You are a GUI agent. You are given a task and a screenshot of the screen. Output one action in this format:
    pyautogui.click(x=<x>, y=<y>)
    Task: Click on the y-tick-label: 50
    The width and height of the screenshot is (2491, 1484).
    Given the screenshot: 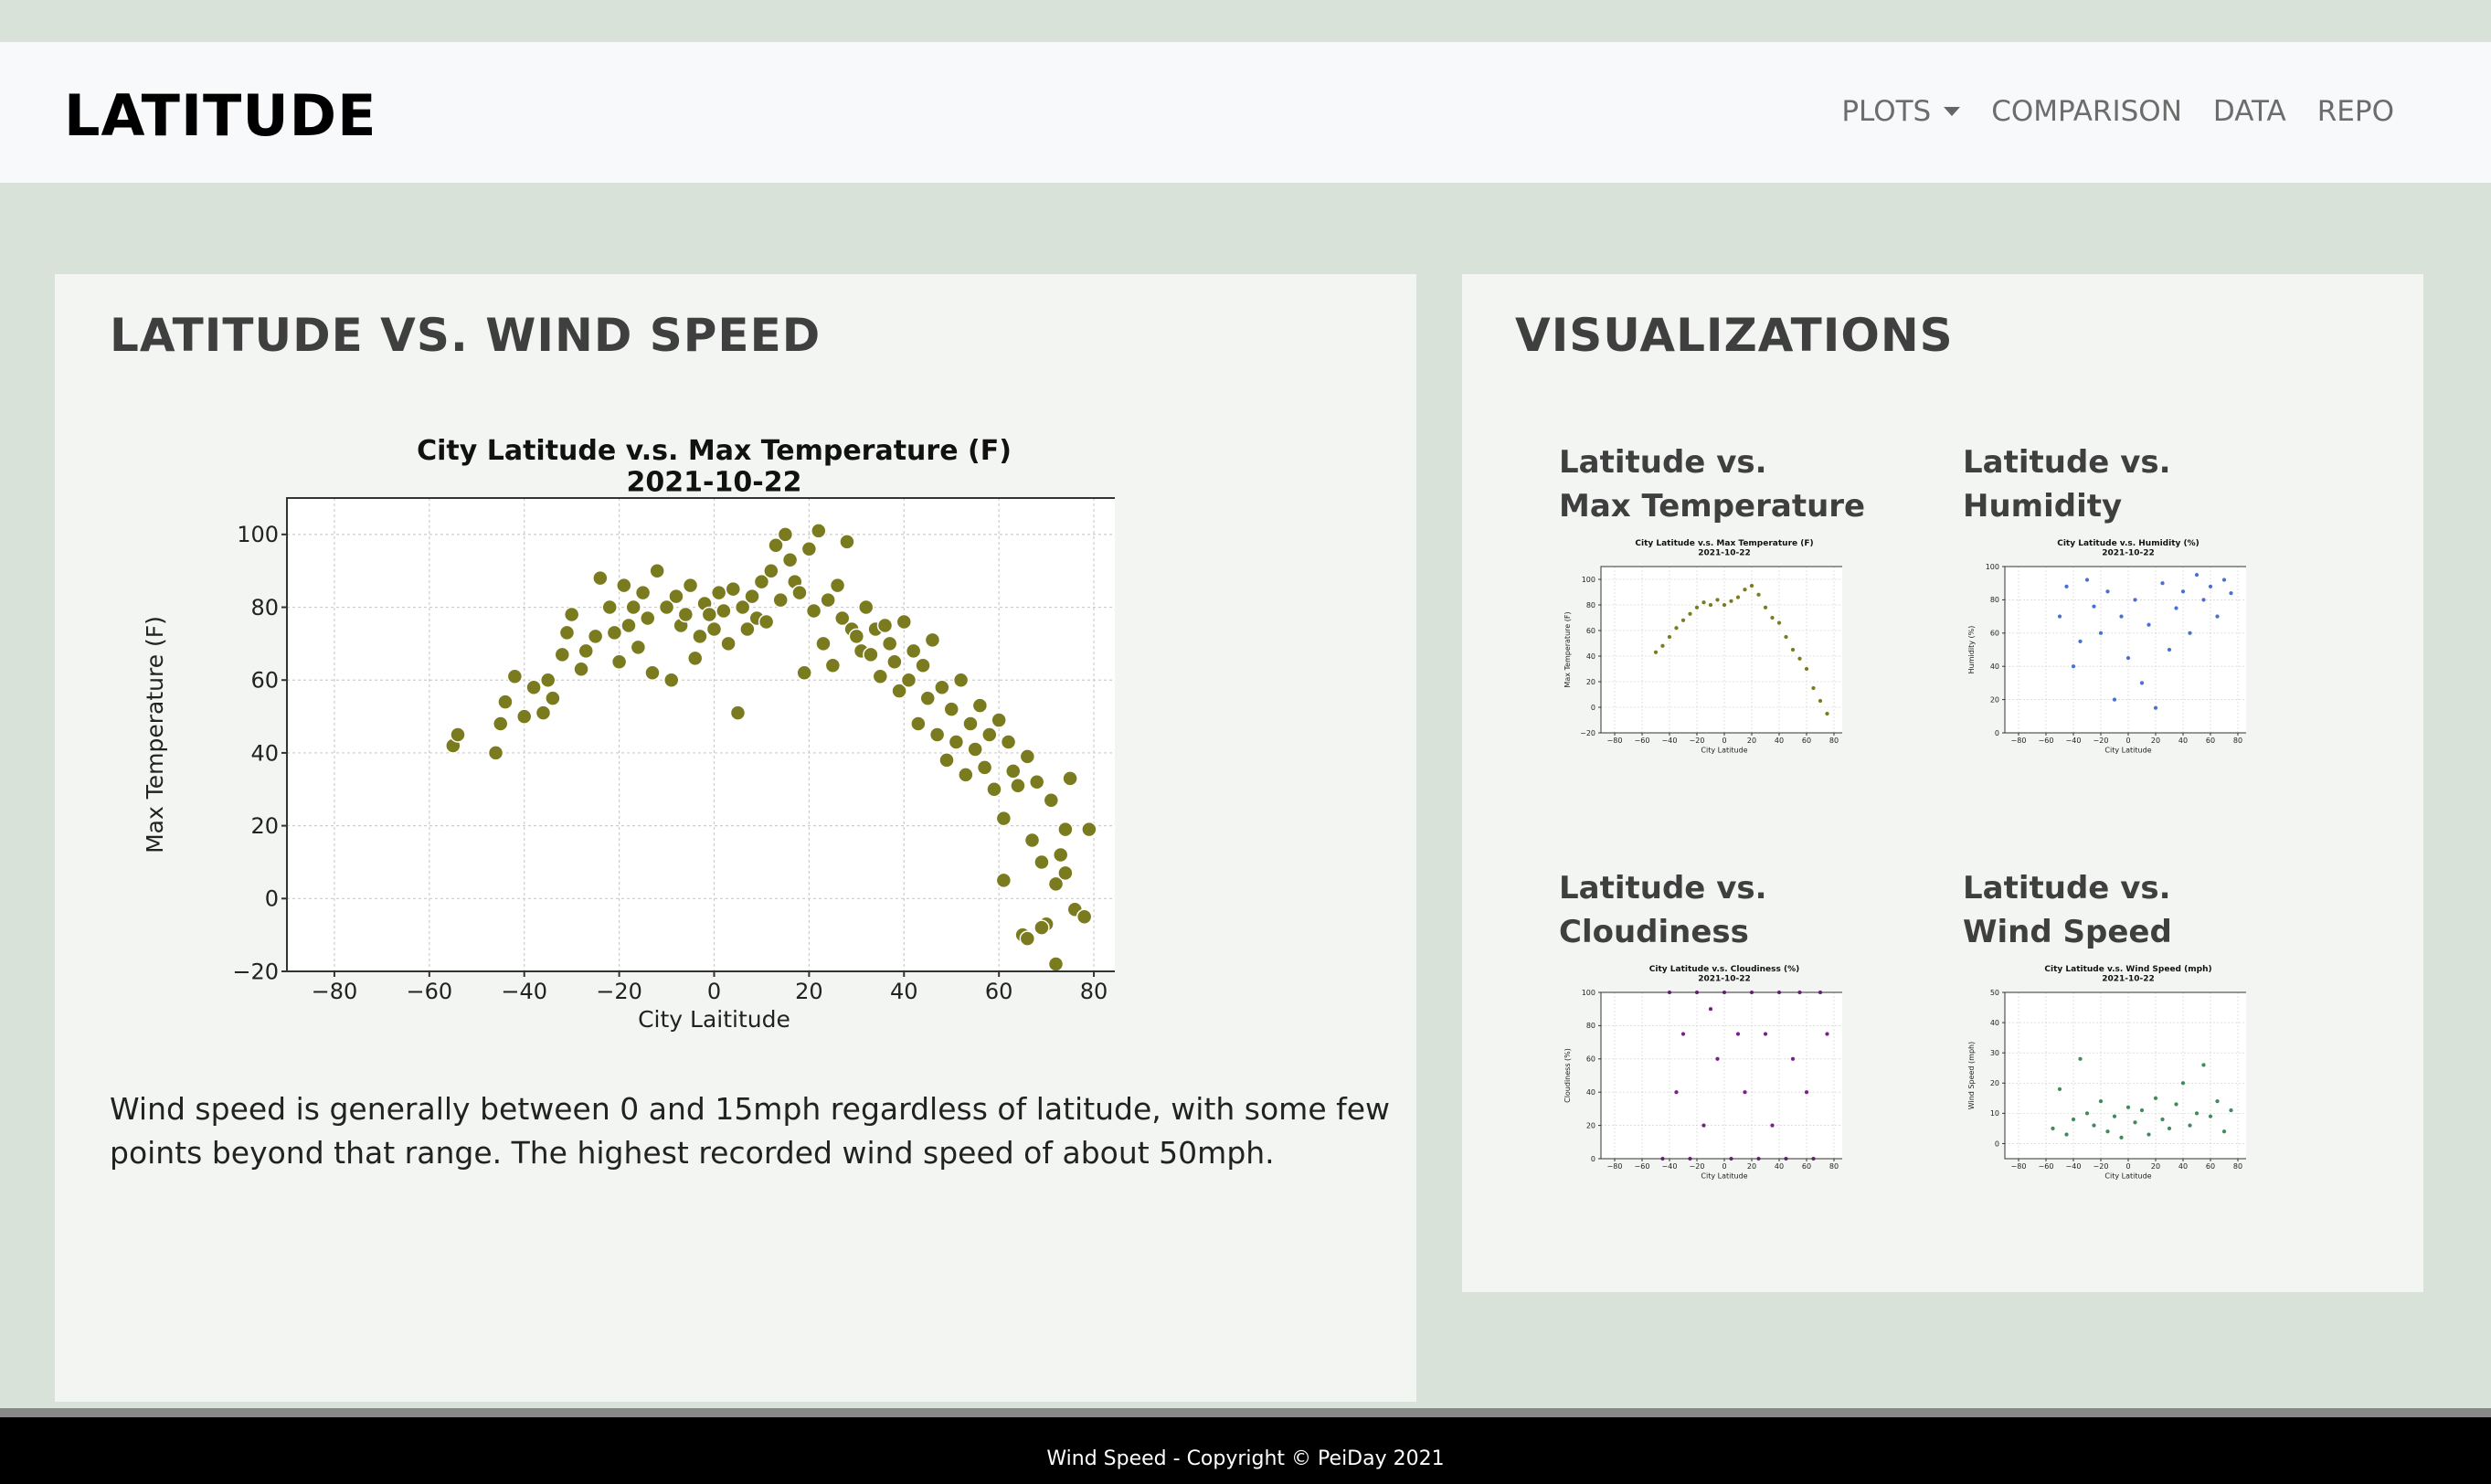 What is the action you would take?
    pyautogui.click(x=1995, y=993)
    